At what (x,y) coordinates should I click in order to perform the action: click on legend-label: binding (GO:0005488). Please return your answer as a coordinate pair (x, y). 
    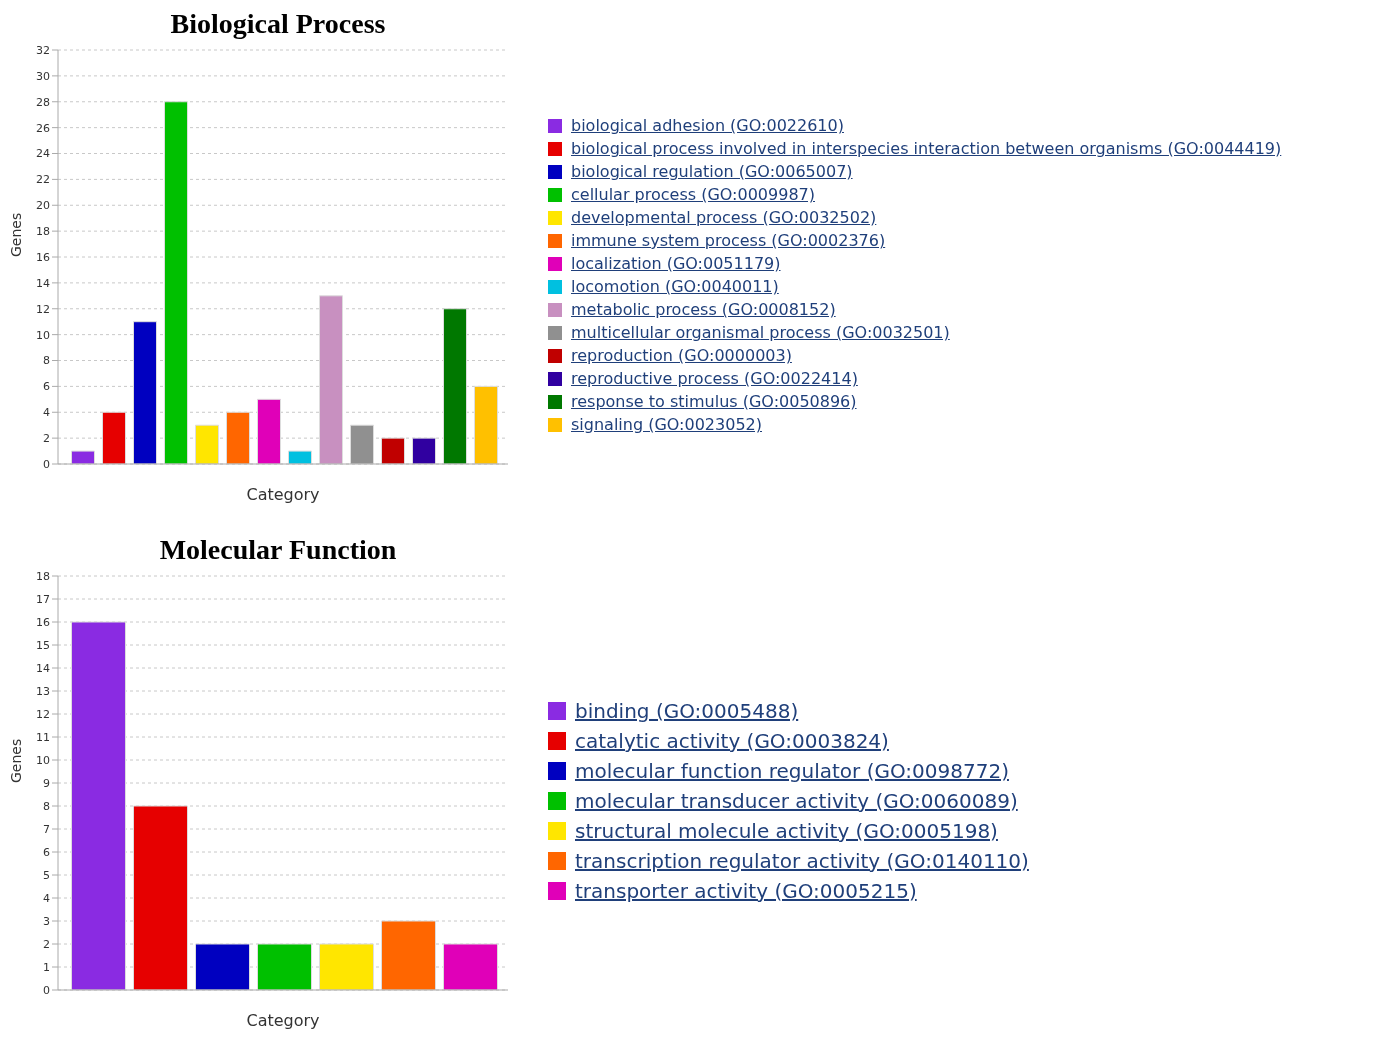
    Looking at the image, I should click on (687, 711).